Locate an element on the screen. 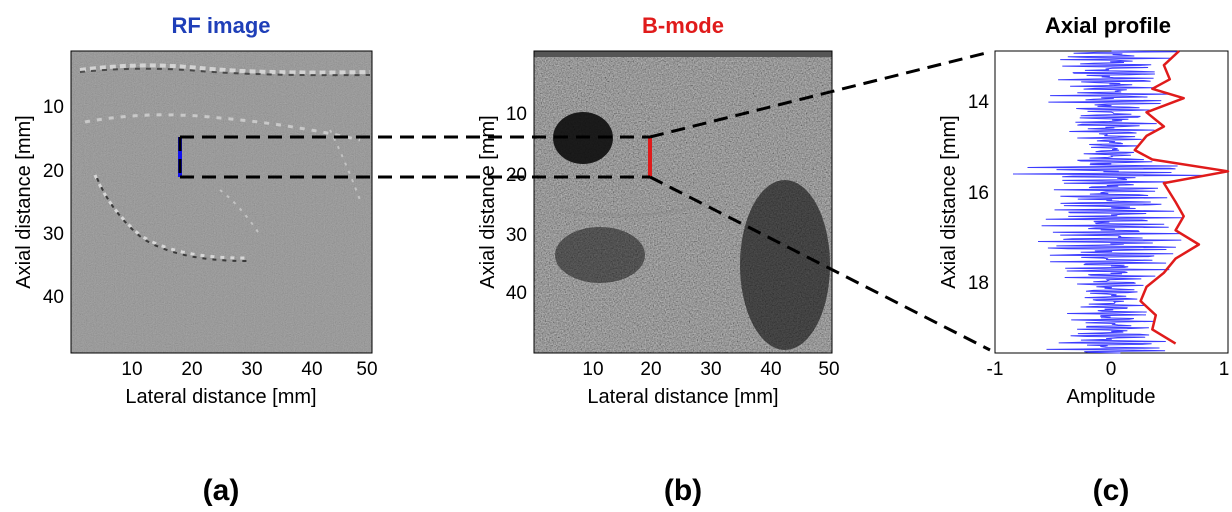 The width and height of the screenshot is (1232, 512). panel-c-title: Axial profile is located at coordinates (1108, 25).